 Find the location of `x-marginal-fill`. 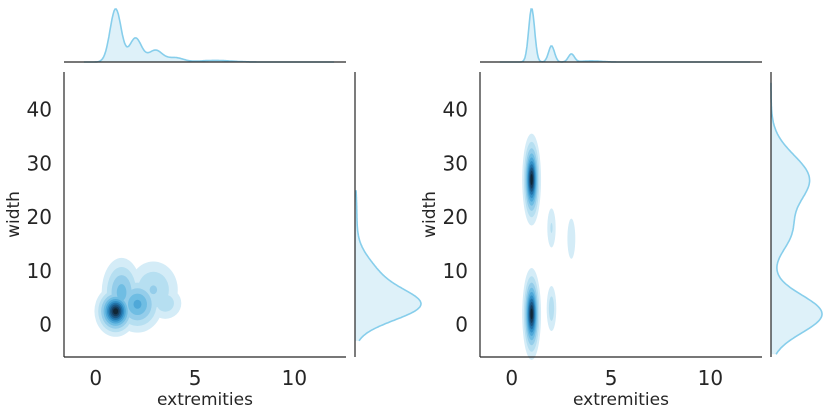

x-marginal-fill is located at coordinates (209, 35).